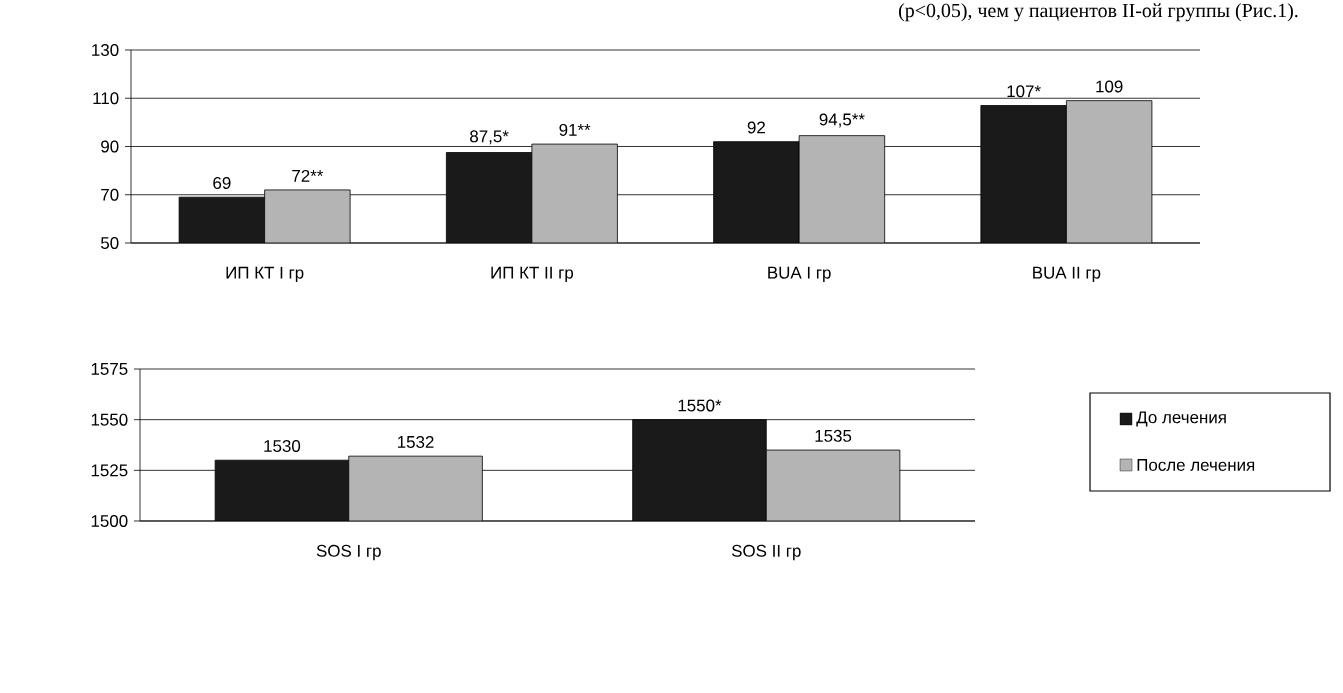  I want to click on legend-label: После лечения, so click(1196, 465).